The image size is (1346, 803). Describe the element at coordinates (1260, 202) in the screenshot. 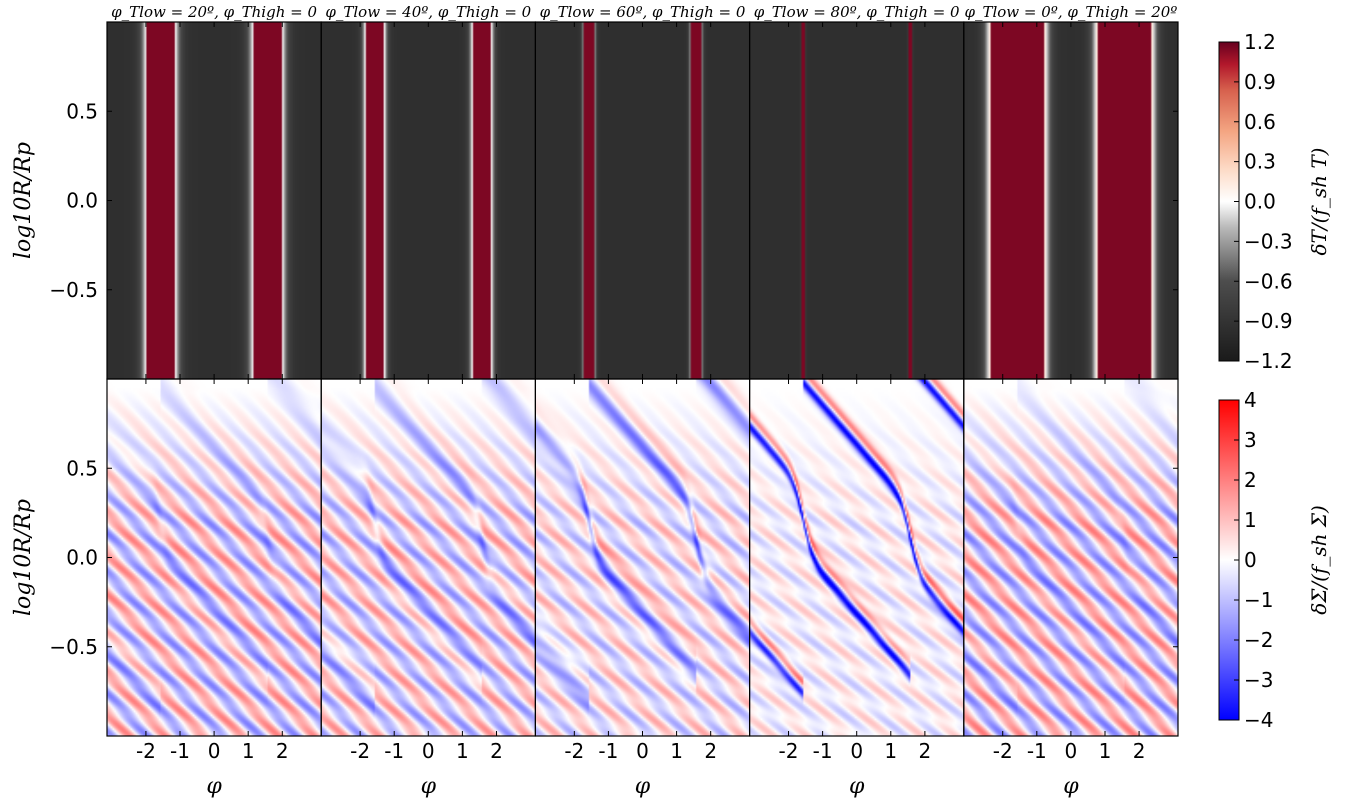

I see `temperature-colorbar-tick-label: 0.0` at that location.